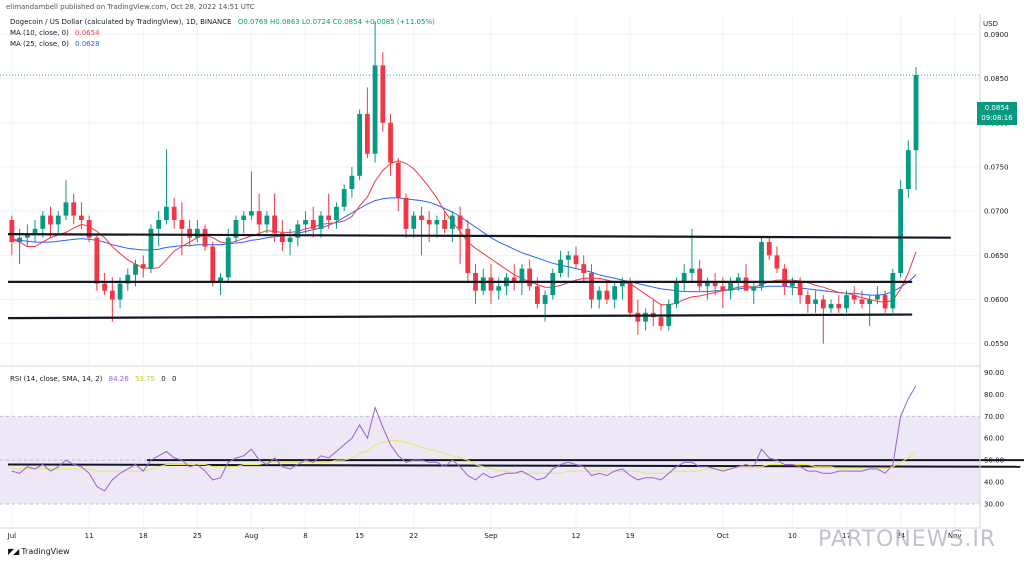 The height and width of the screenshot is (565, 1024). Describe the element at coordinates (55, 44) in the screenshot. I see `ma25-legend: MA (25, close, 0) 0.0628` at that location.